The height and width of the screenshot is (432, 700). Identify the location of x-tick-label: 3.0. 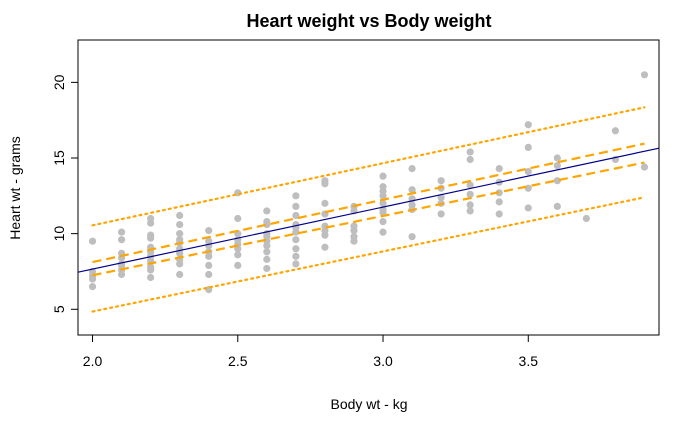
(383, 361).